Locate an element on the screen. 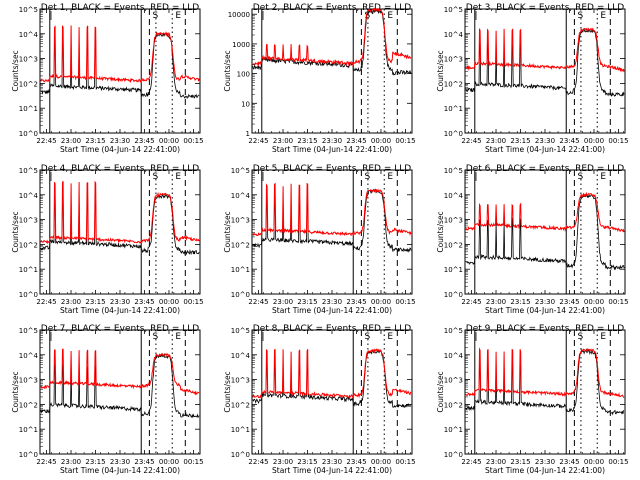 This screenshot has height=480, width=640. panel-title: Det 9, BLACK = Events, RED = LLD is located at coordinates (545, 329).